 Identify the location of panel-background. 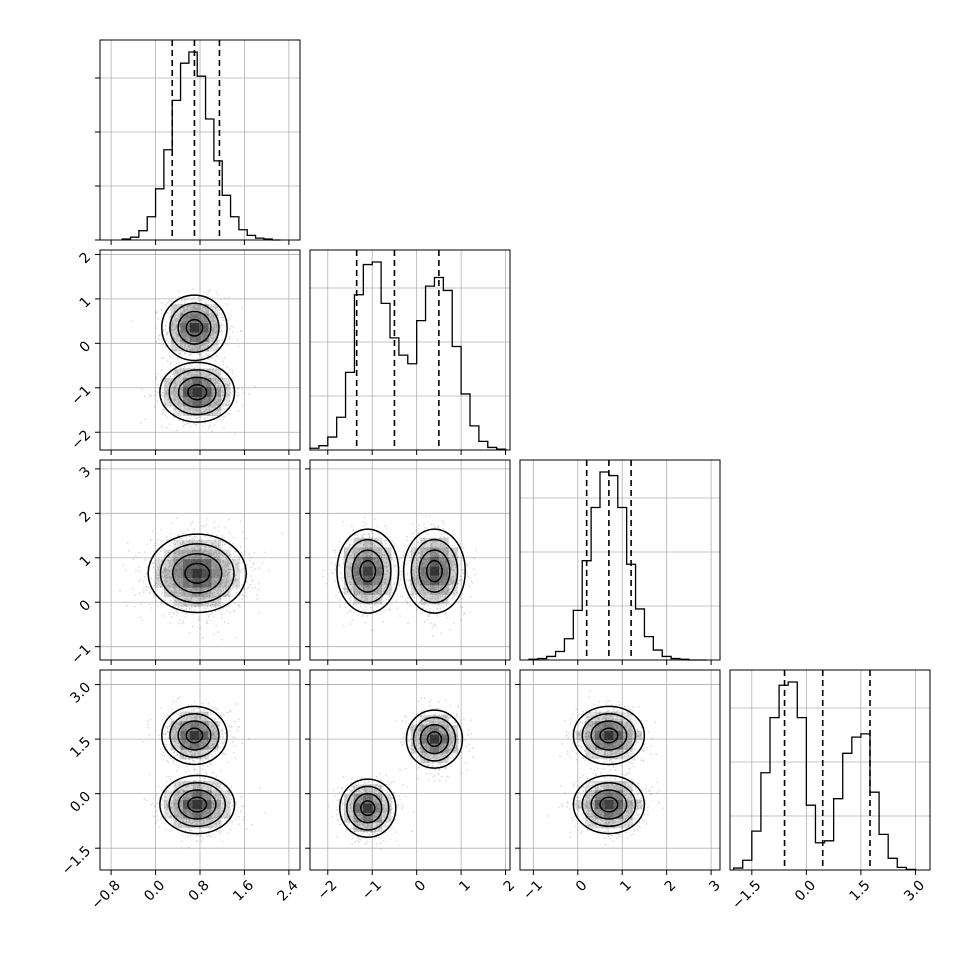
(410, 770).